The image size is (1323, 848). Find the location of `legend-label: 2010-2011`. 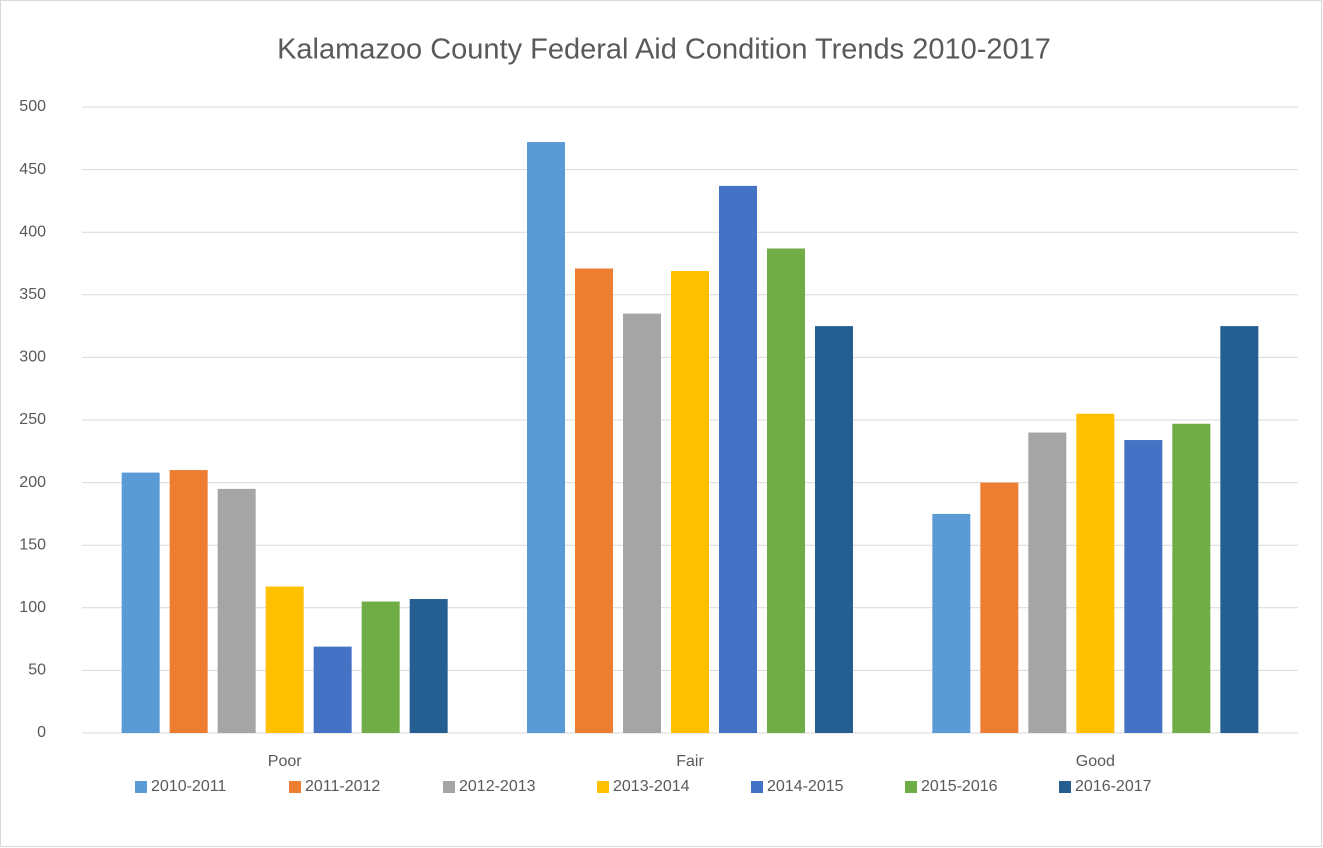

legend-label: 2010-2011 is located at coordinates (188, 786).